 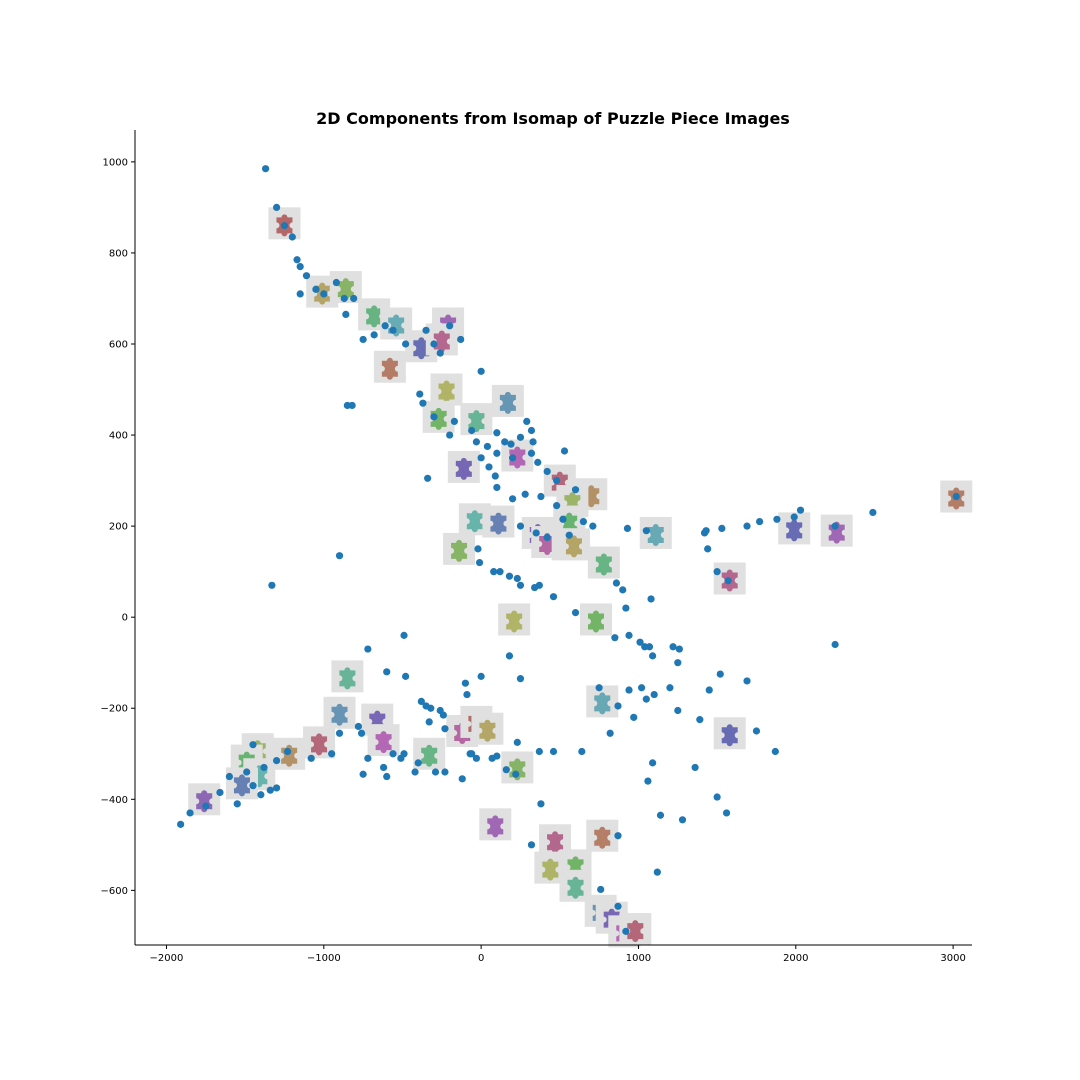 I want to click on x-tick-label: −2000, so click(x=167, y=958).